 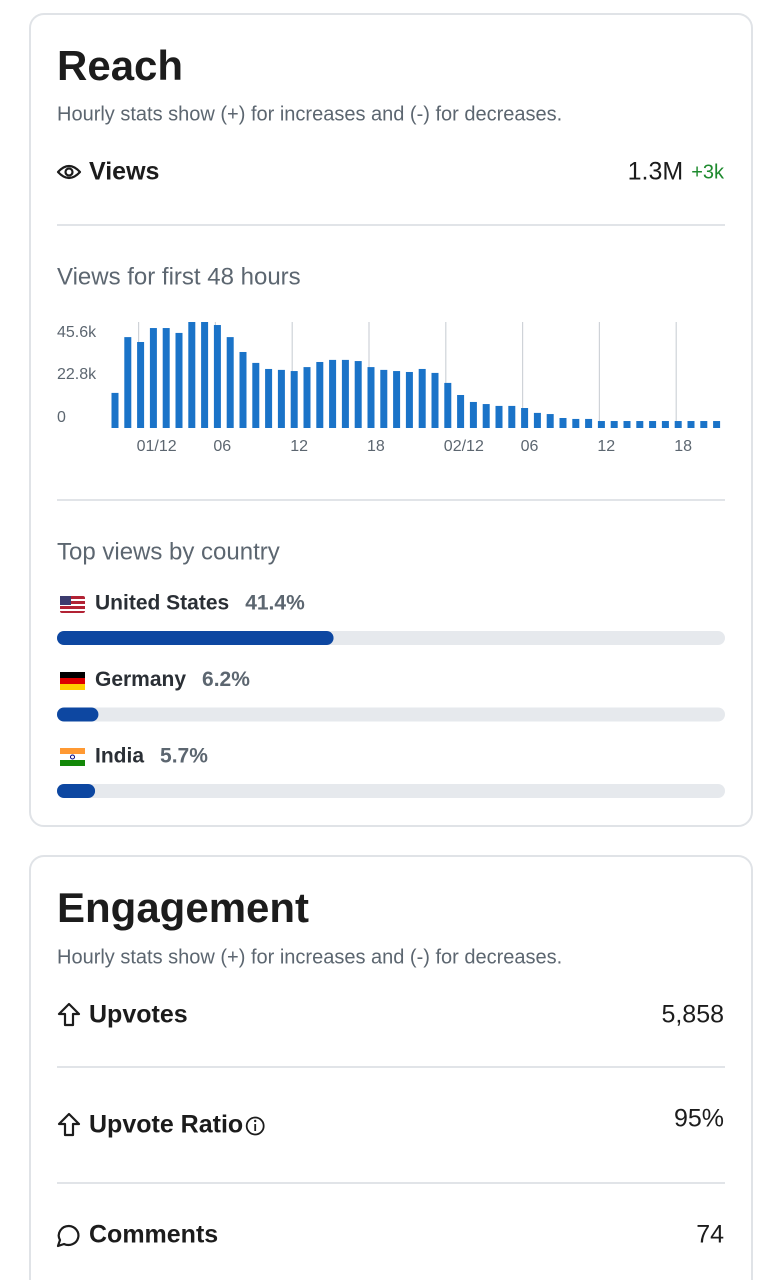 What do you see at coordinates (464, 446) in the screenshot?
I see `x-tick-label: 02/12` at bounding box center [464, 446].